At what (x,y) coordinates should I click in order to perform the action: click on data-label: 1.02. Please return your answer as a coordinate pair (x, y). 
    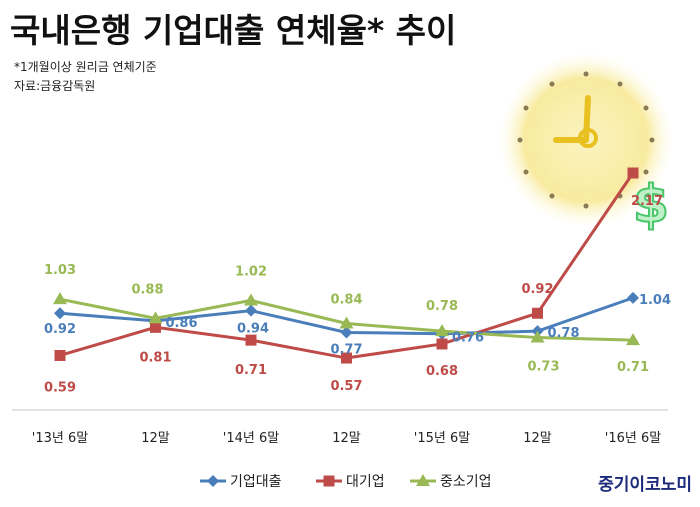
    Looking at the image, I should click on (251, 271).